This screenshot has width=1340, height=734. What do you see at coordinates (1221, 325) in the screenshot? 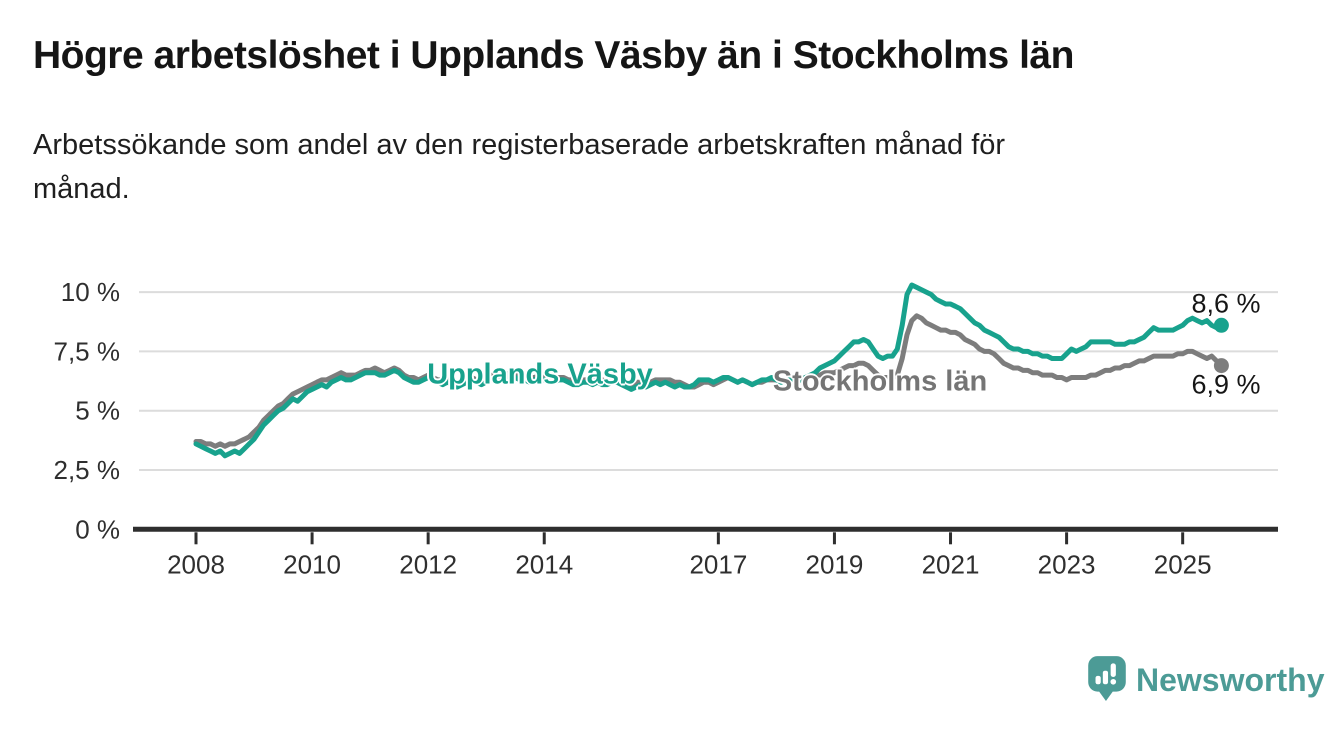
I see `series-end-dot-upplands-v-sby` at bounding box center [1221, 325].